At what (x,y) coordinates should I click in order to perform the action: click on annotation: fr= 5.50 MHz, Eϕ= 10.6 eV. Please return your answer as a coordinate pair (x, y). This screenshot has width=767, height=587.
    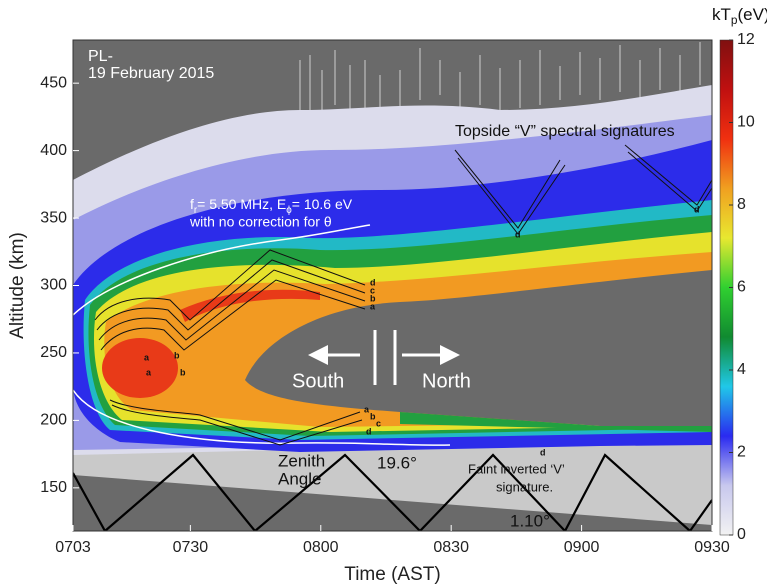
    Looking at the image, I should click on (271, 206).